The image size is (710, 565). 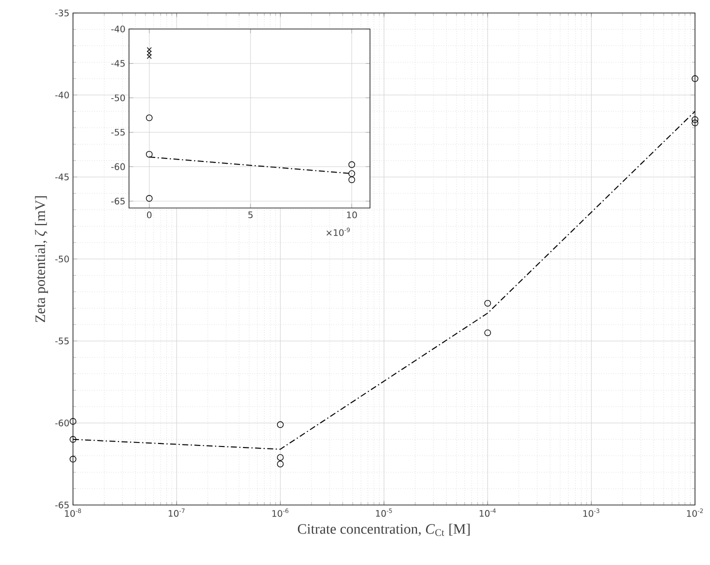 What do you see at coordinates (149, 215) in the screenshot?
I see `x-tick-label: 0` at bounding box center [149, 215].